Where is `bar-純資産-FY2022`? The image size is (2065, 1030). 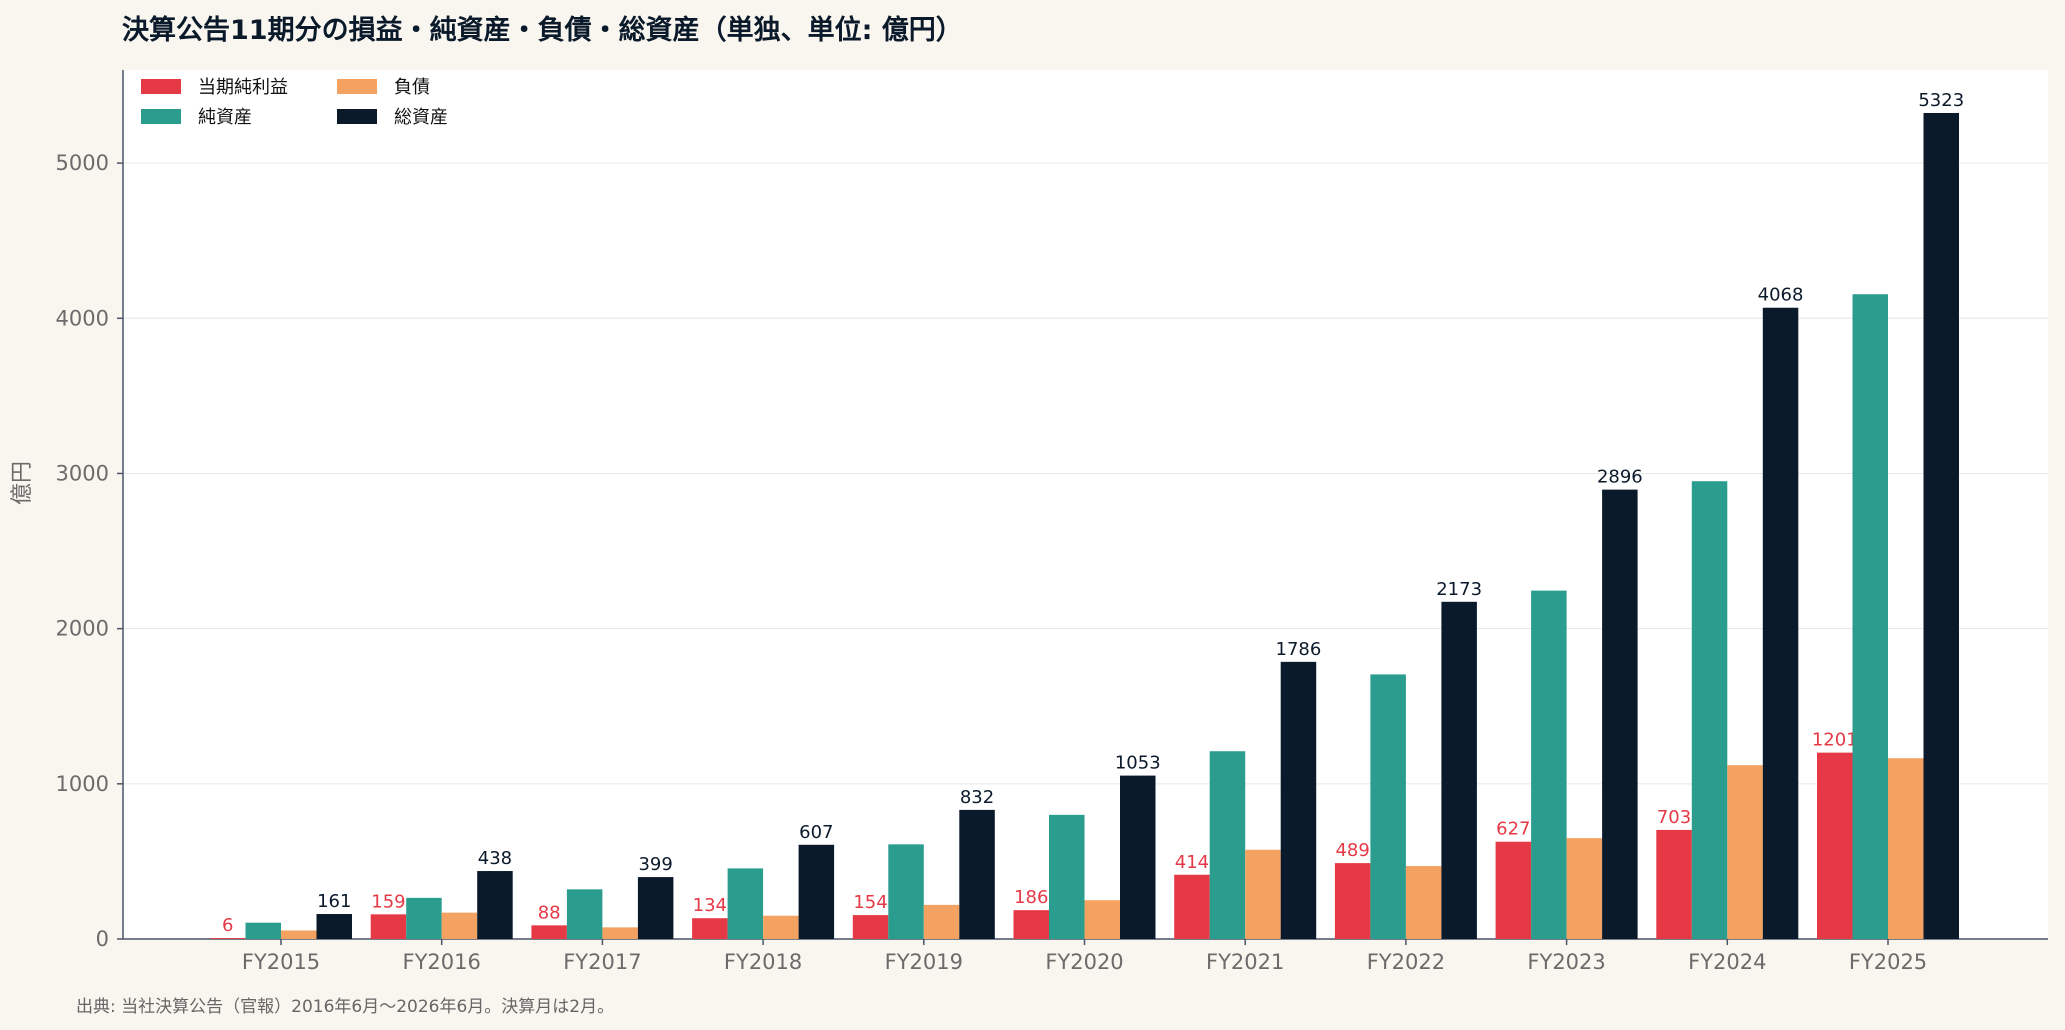 bar-純資産-FY2022 is located at coordinates (1388, 806).